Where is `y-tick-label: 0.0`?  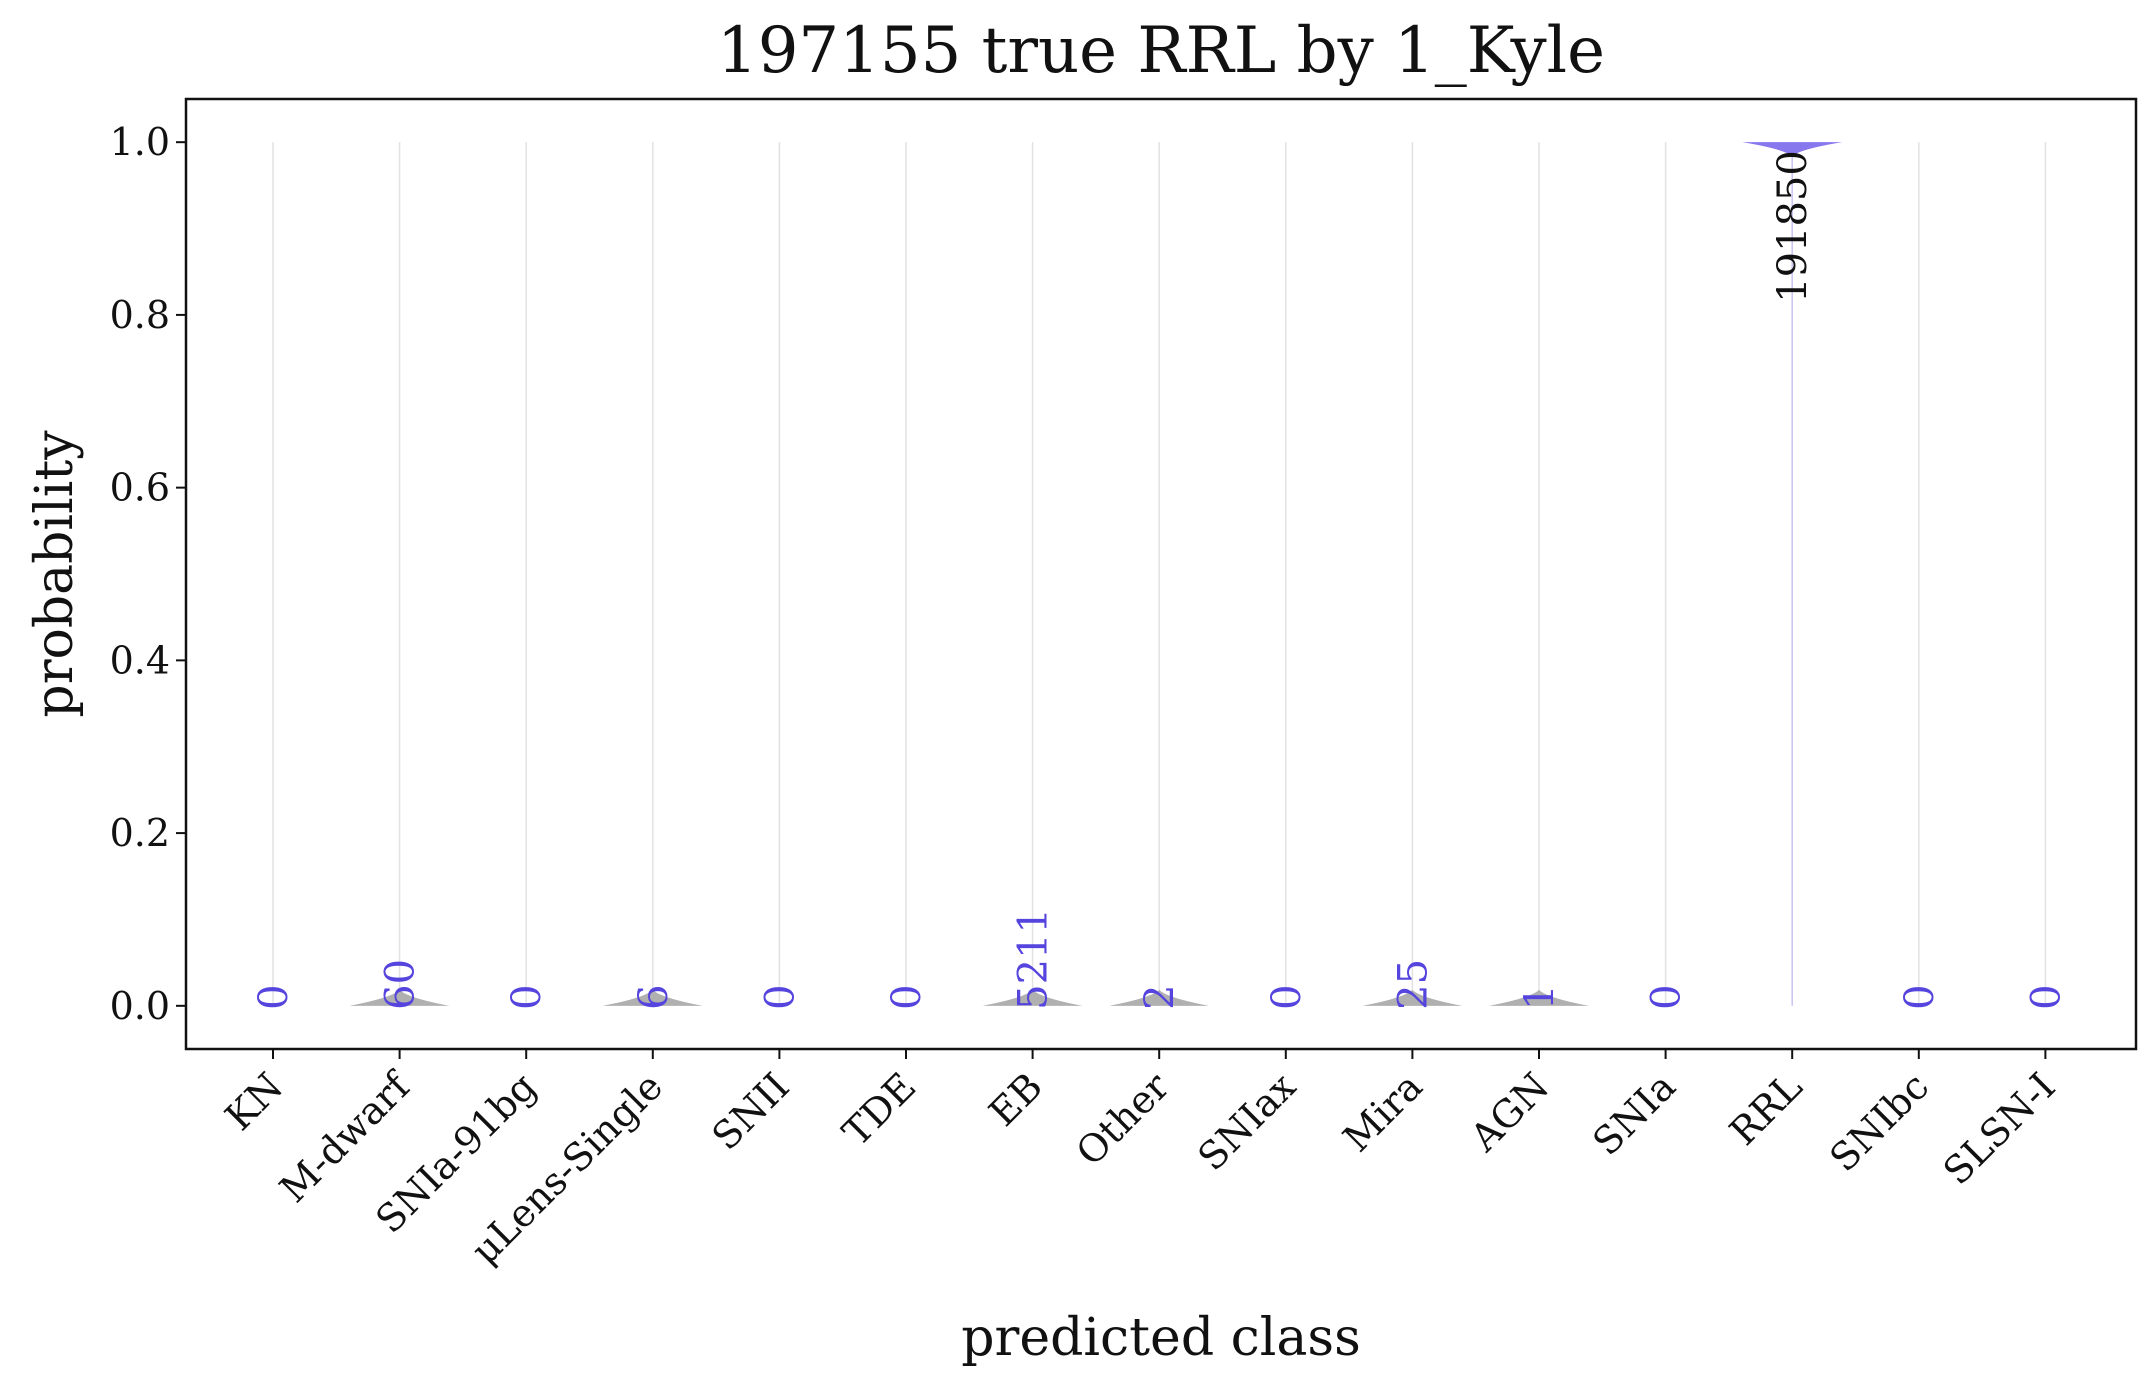
y-tick-label: 0.0 is located at coordinates (140, 1006).